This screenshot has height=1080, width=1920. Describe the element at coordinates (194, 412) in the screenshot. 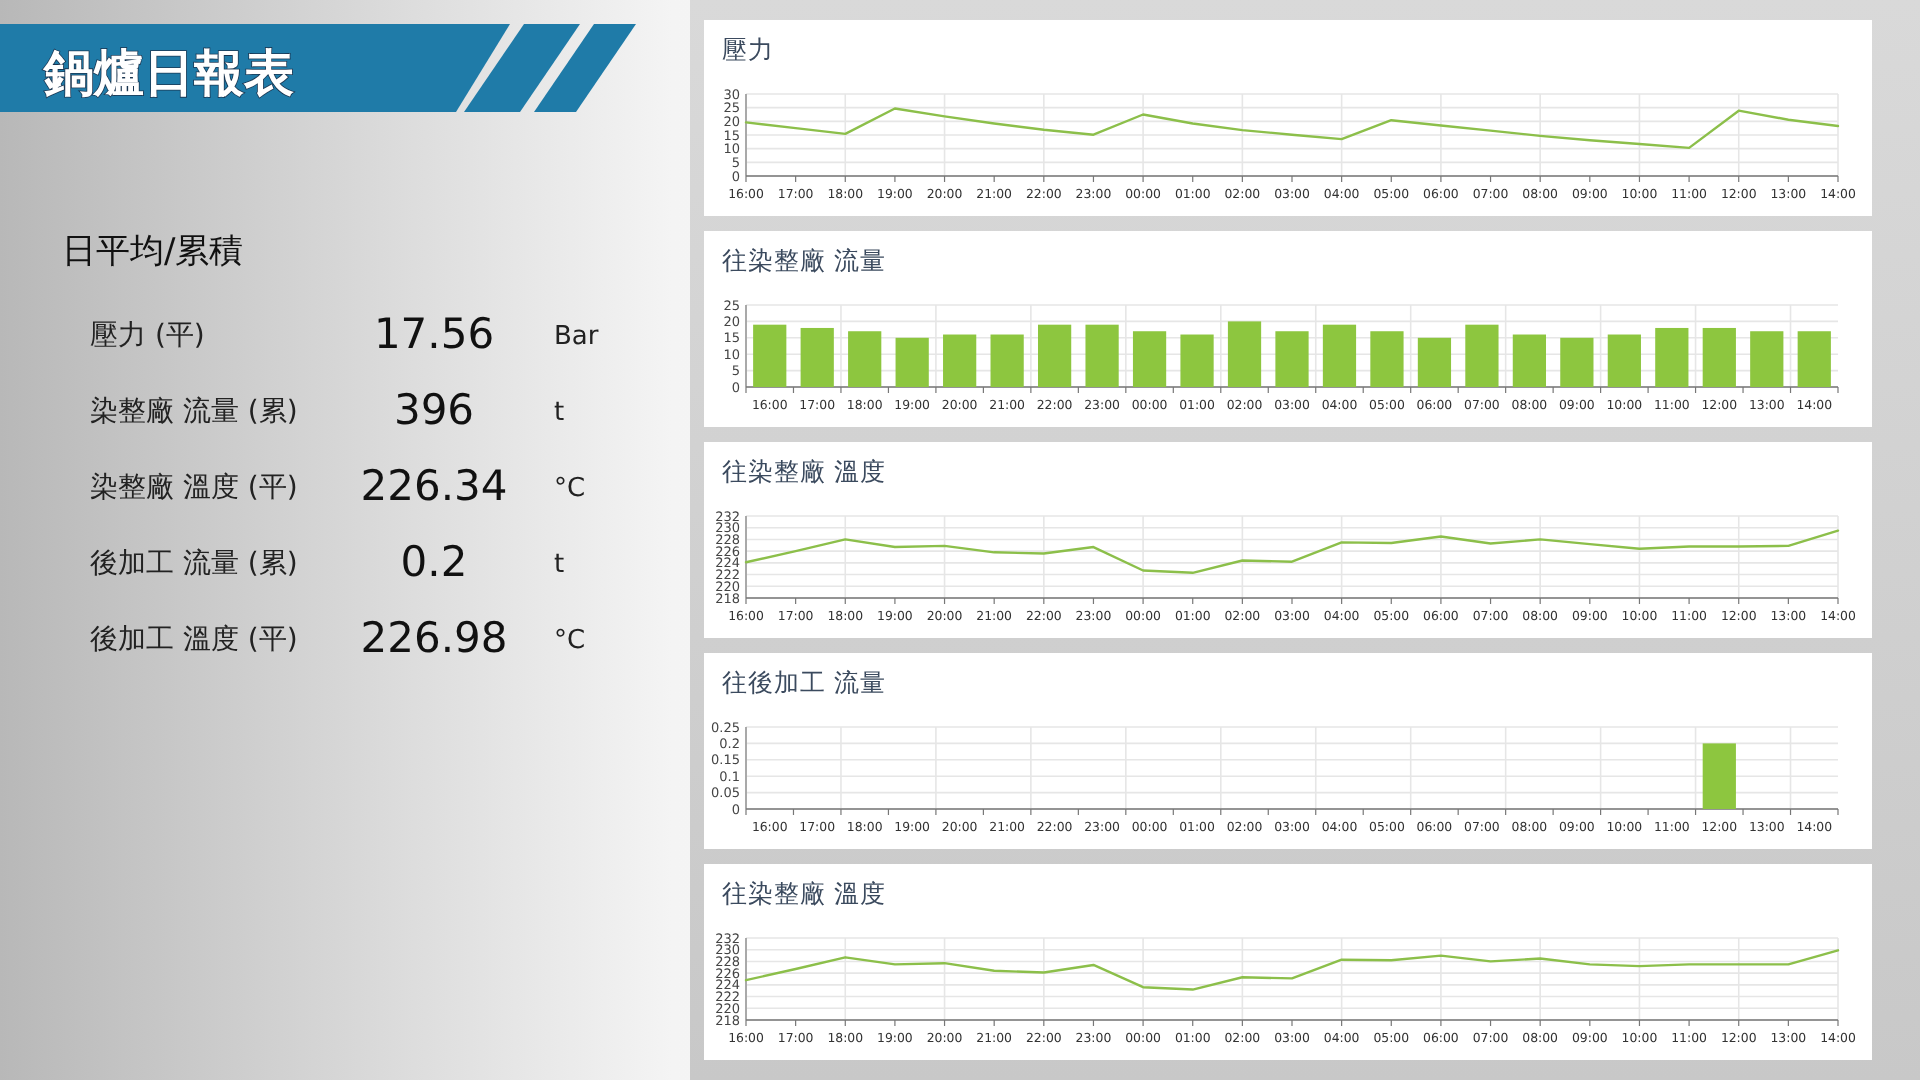

I see `category-label: 染整廠 流量 (累)` at that location.